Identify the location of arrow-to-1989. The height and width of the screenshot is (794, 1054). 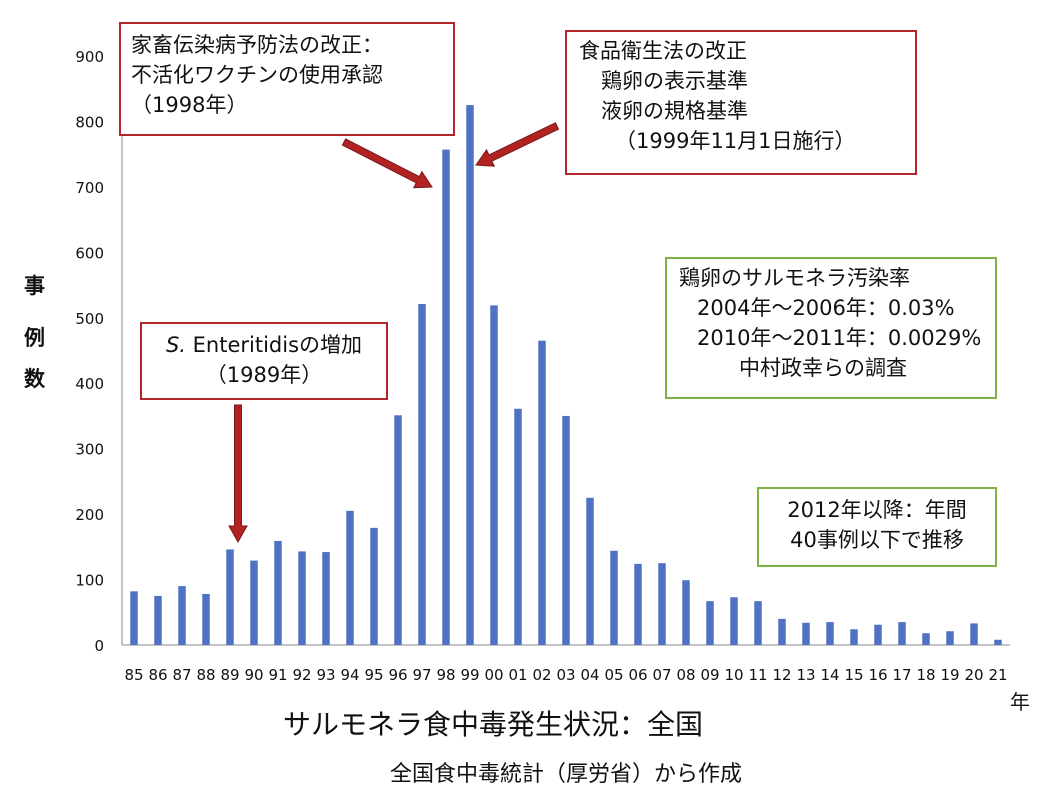
(238, 474).